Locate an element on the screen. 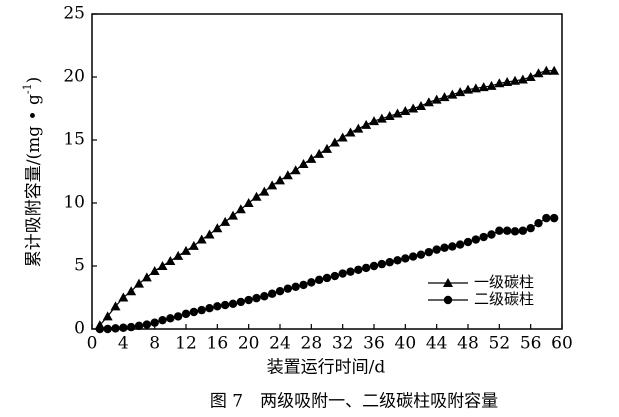  legend-label: 二级碳柱 is located at coordinates (504, 299).